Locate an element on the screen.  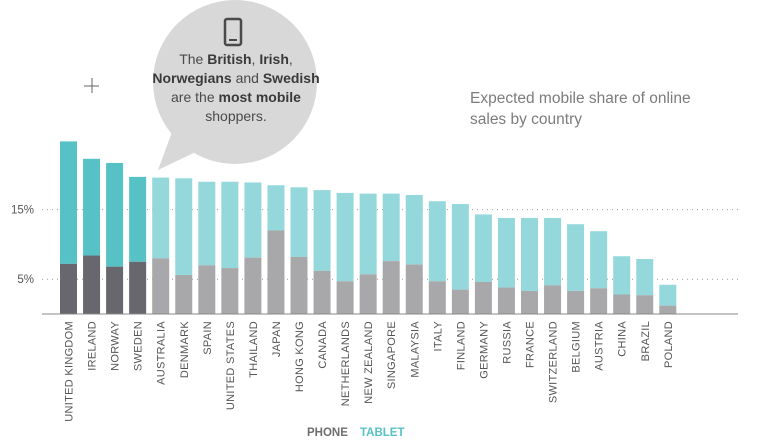
x-tick-label: UNITED KINGDOM is located at coordinates (70, 371).